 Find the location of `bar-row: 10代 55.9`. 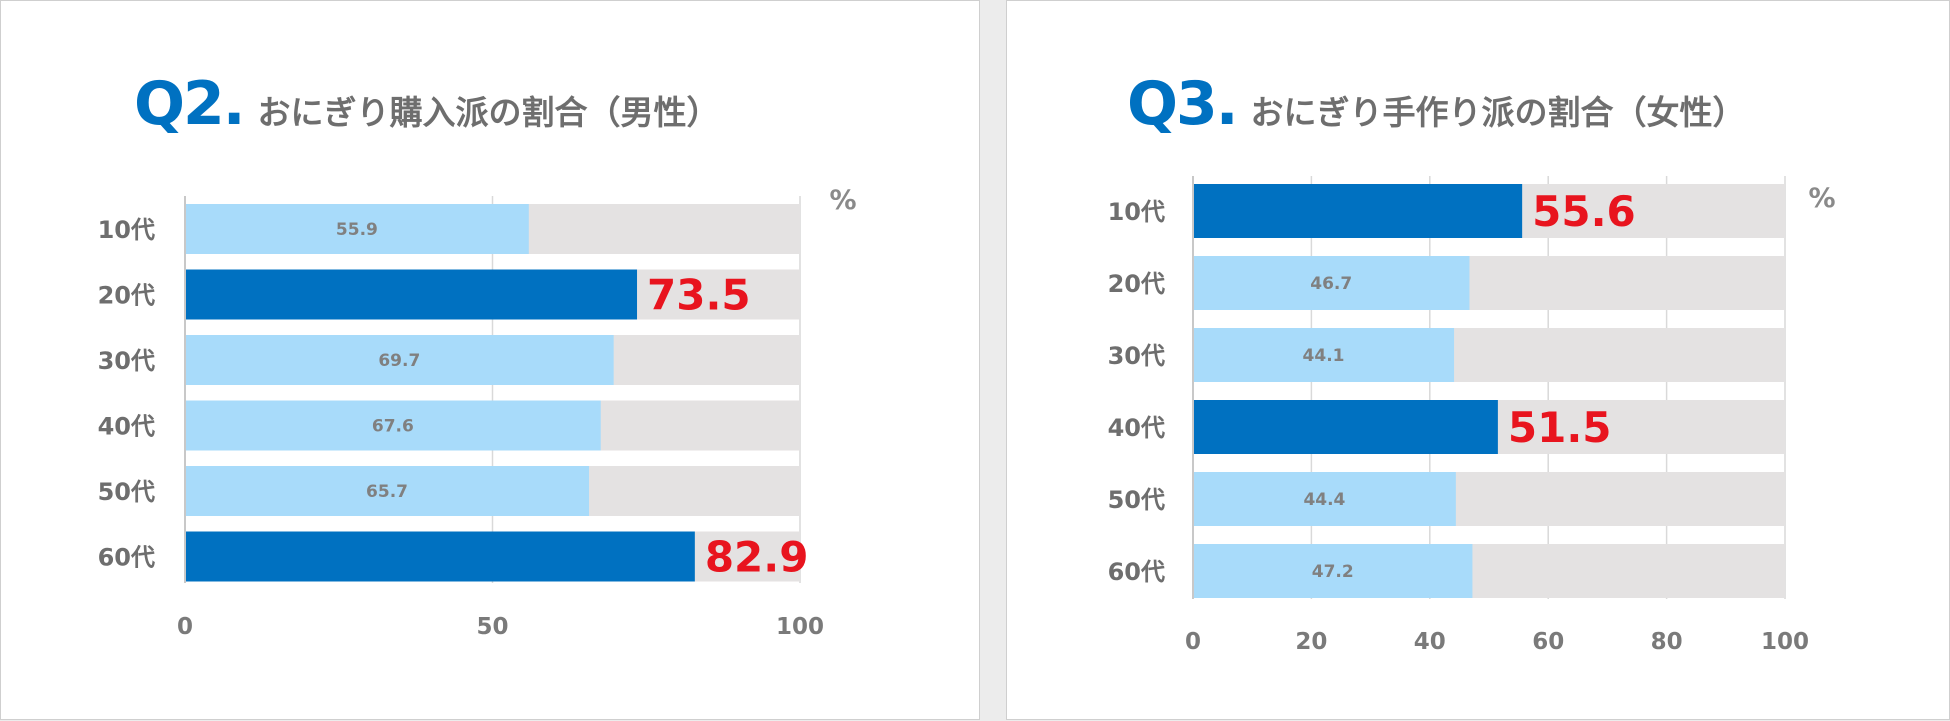

bar-row: 10代 55.9 is located at coordinates (449, 229).